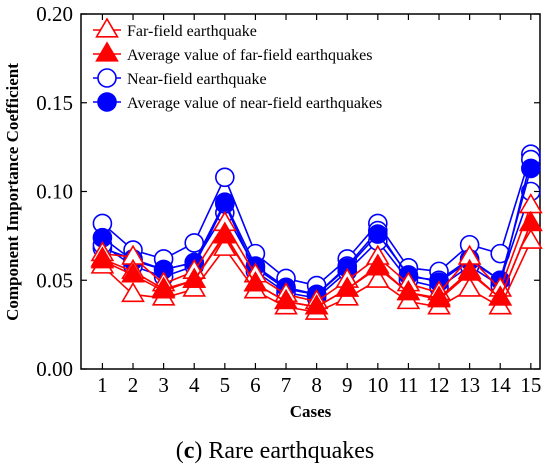 This screenshot has width=550, height=474. What do you see at coordinates (254, 103) in the screenshot?
I see `legend-label: Average value of near-field earthquakes` at bounding box center [254, 103].